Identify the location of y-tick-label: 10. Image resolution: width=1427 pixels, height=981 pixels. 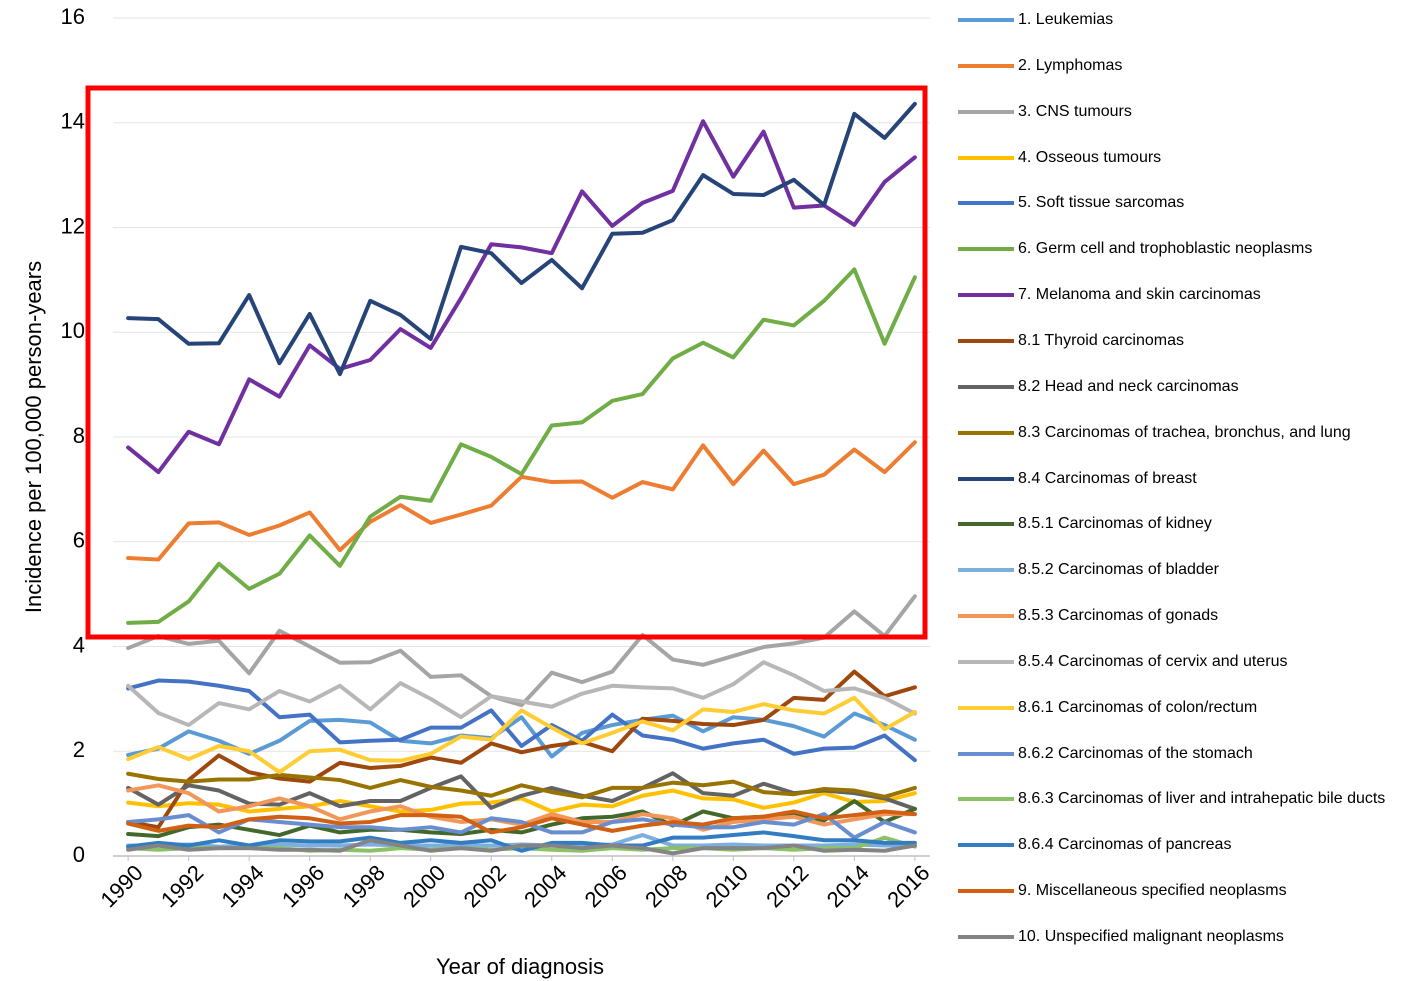
(73, 330).